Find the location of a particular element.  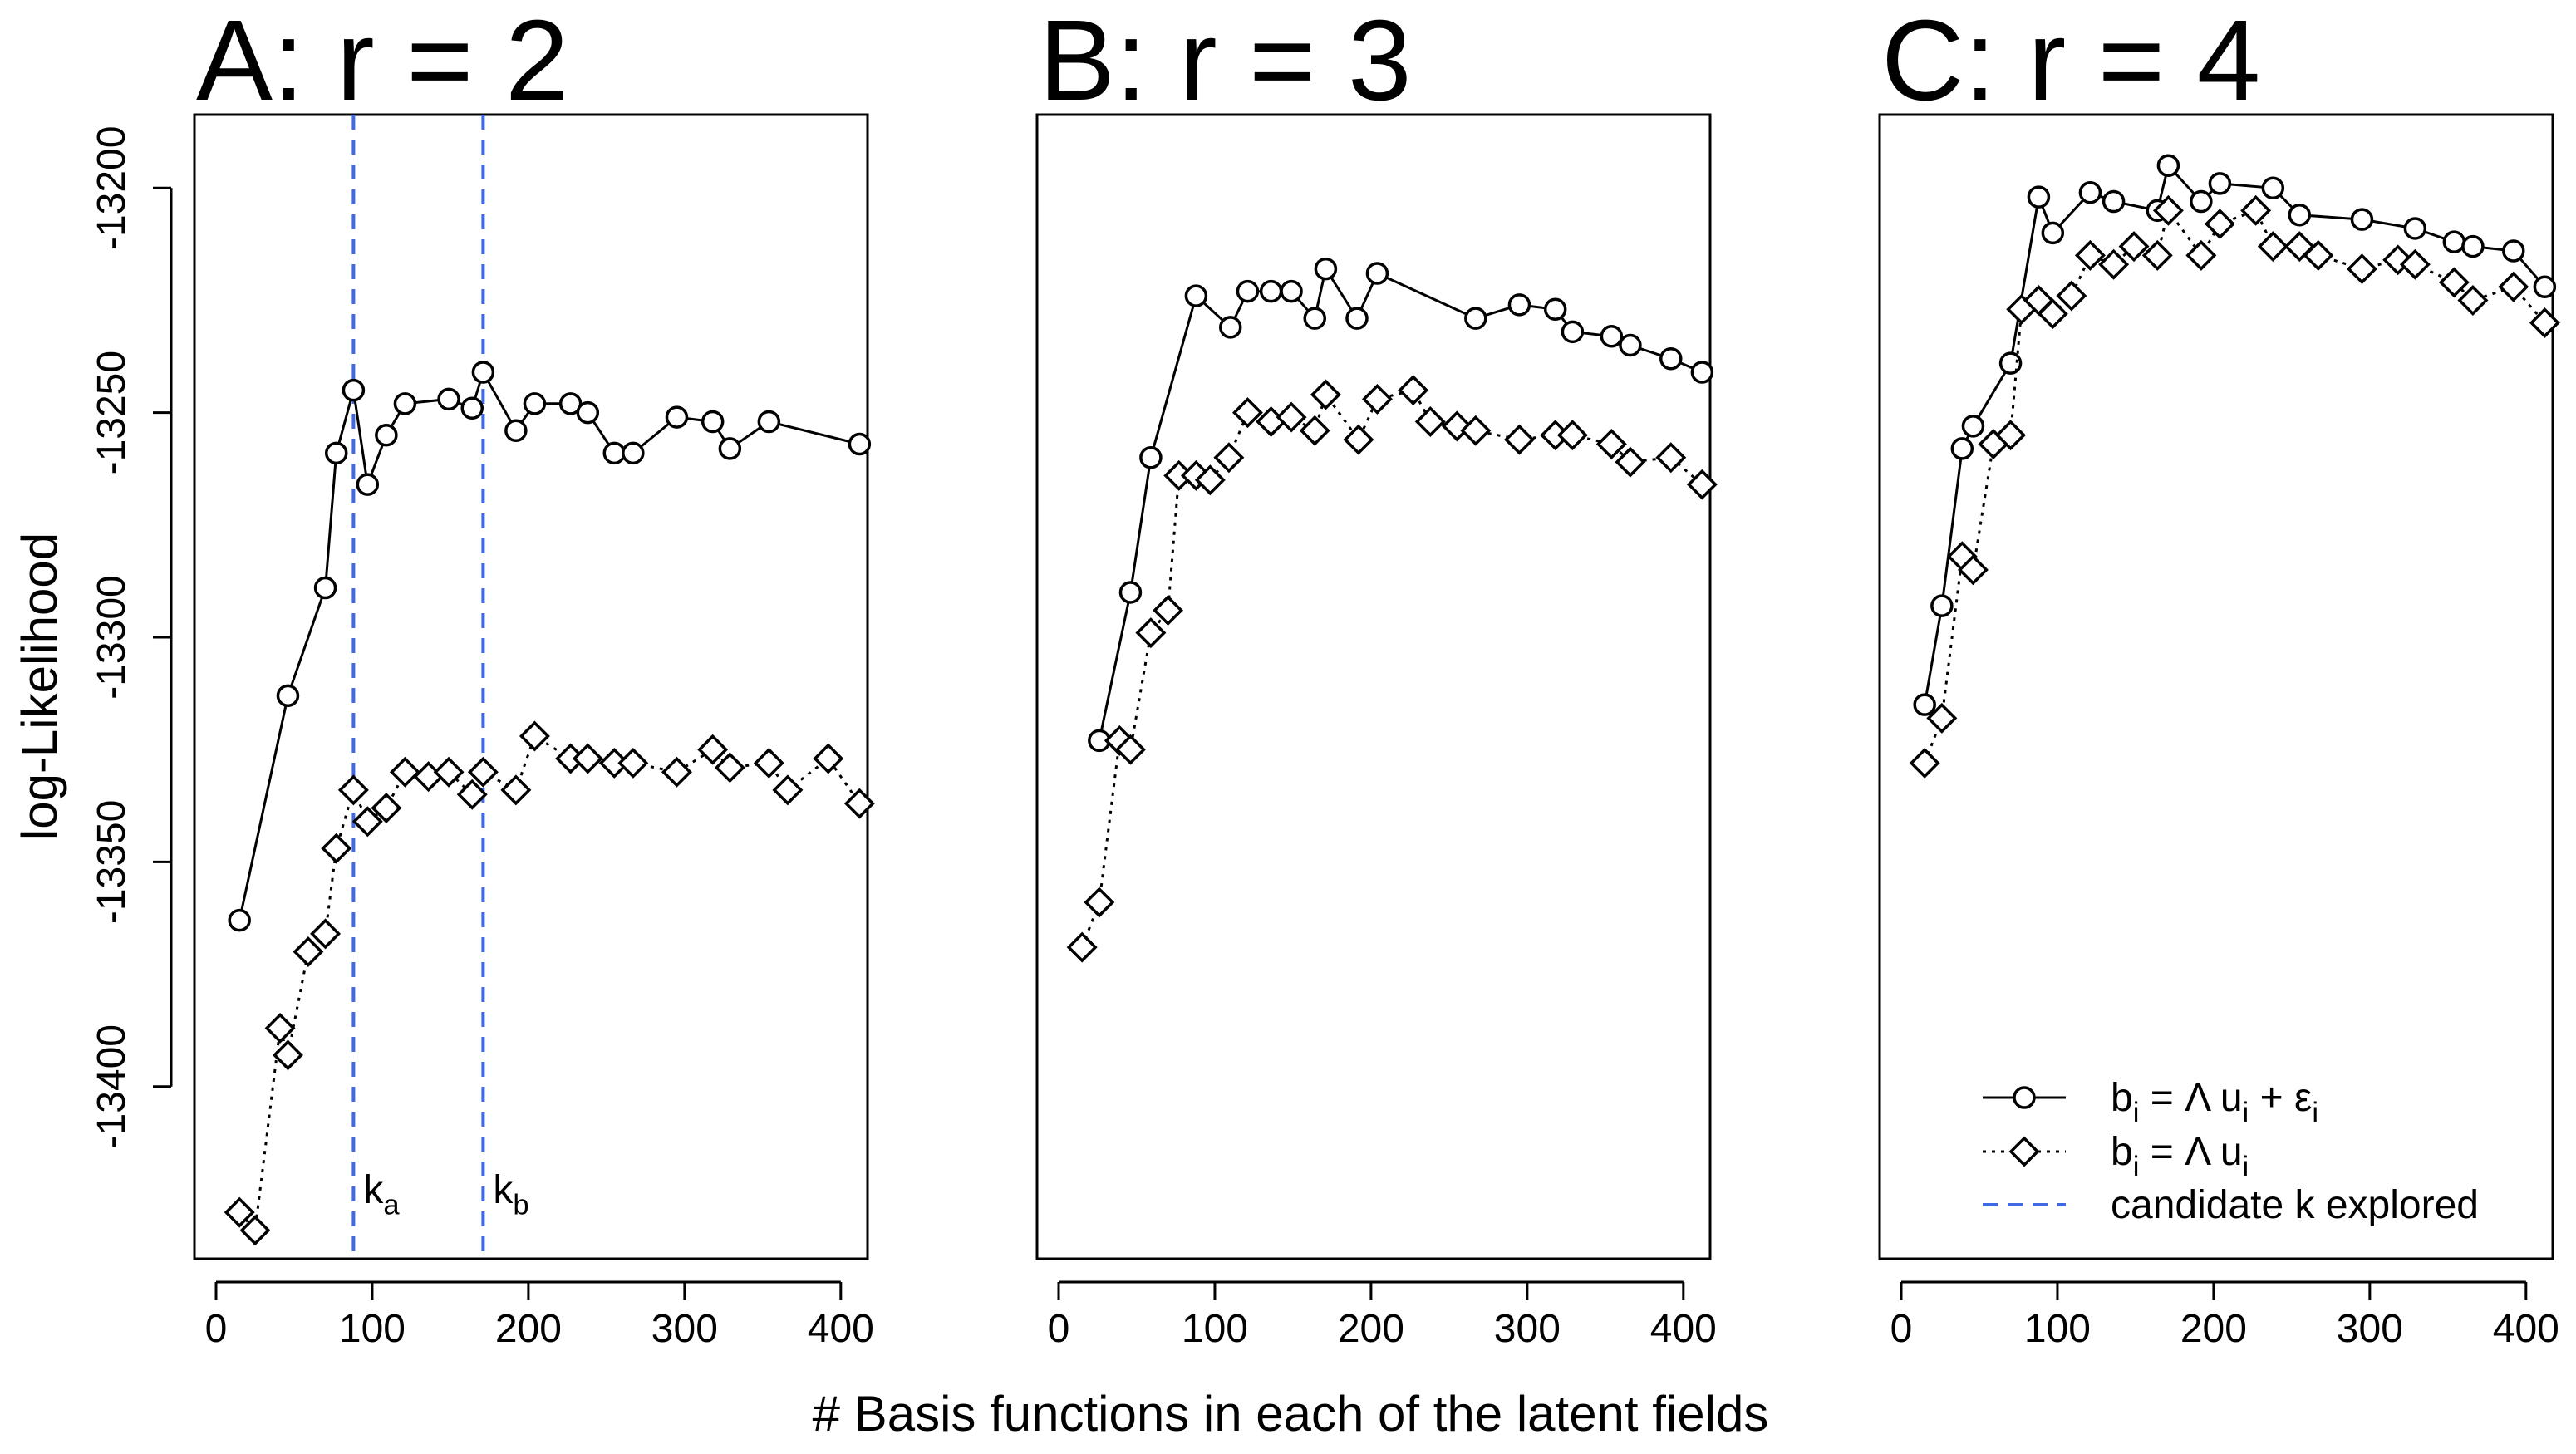

y-tick-label: -13350 is located at coordinates (112, 862).